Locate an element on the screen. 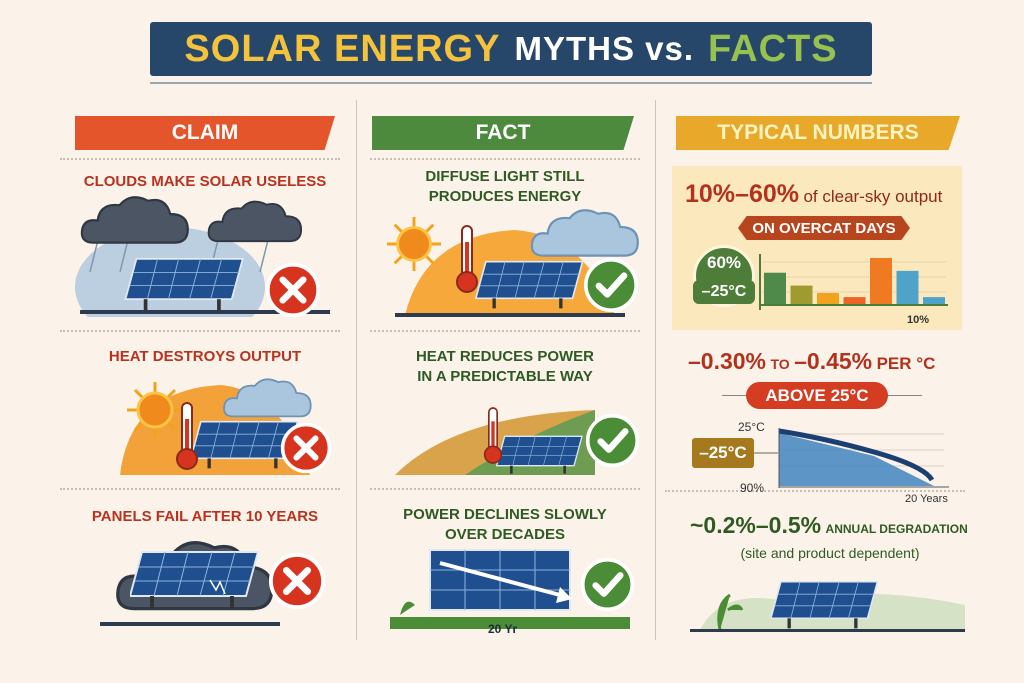 Image resolution: width=1024 pixels, height=683 pixels. title-banner: SOLAR ENERGY MYTHS vs. FACTS is located at coordinates (511, 49).